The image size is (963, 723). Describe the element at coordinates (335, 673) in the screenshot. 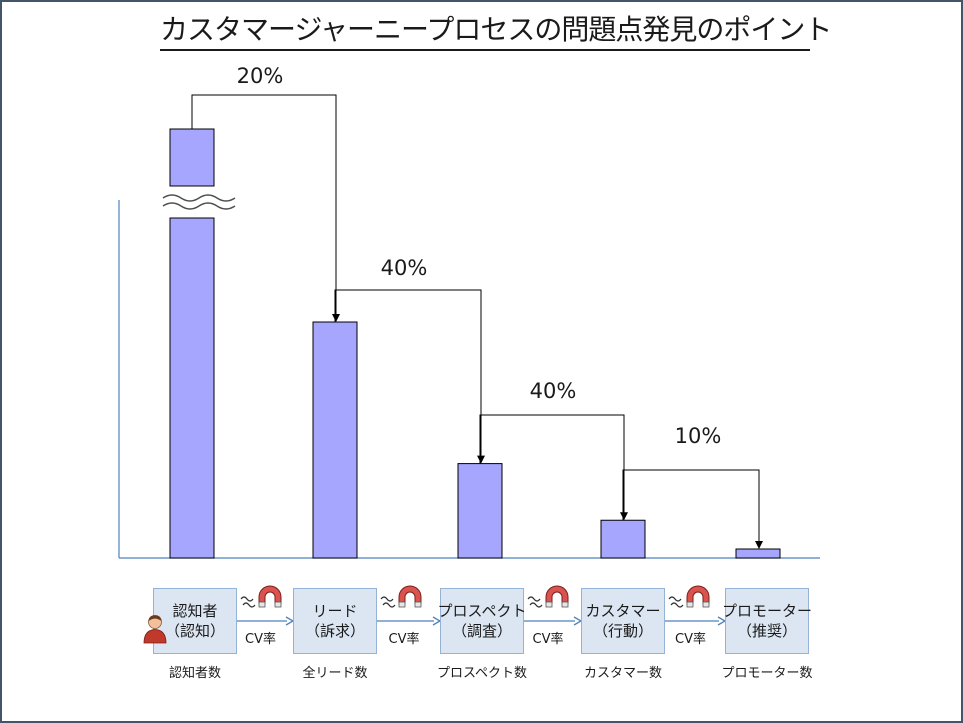

I see `stage-count-caption: 全リード数` at that location.